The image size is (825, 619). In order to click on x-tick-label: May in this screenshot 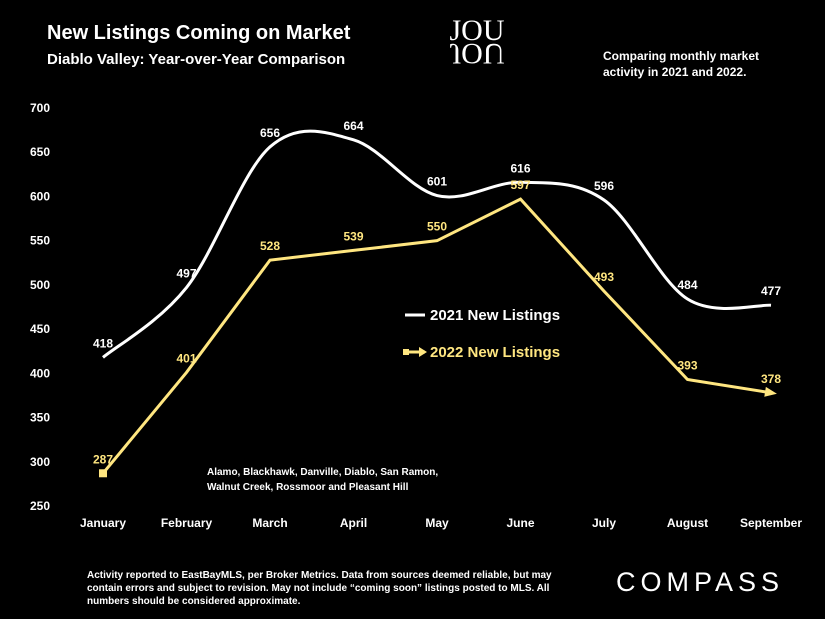, I will do `click(437, 523)`.